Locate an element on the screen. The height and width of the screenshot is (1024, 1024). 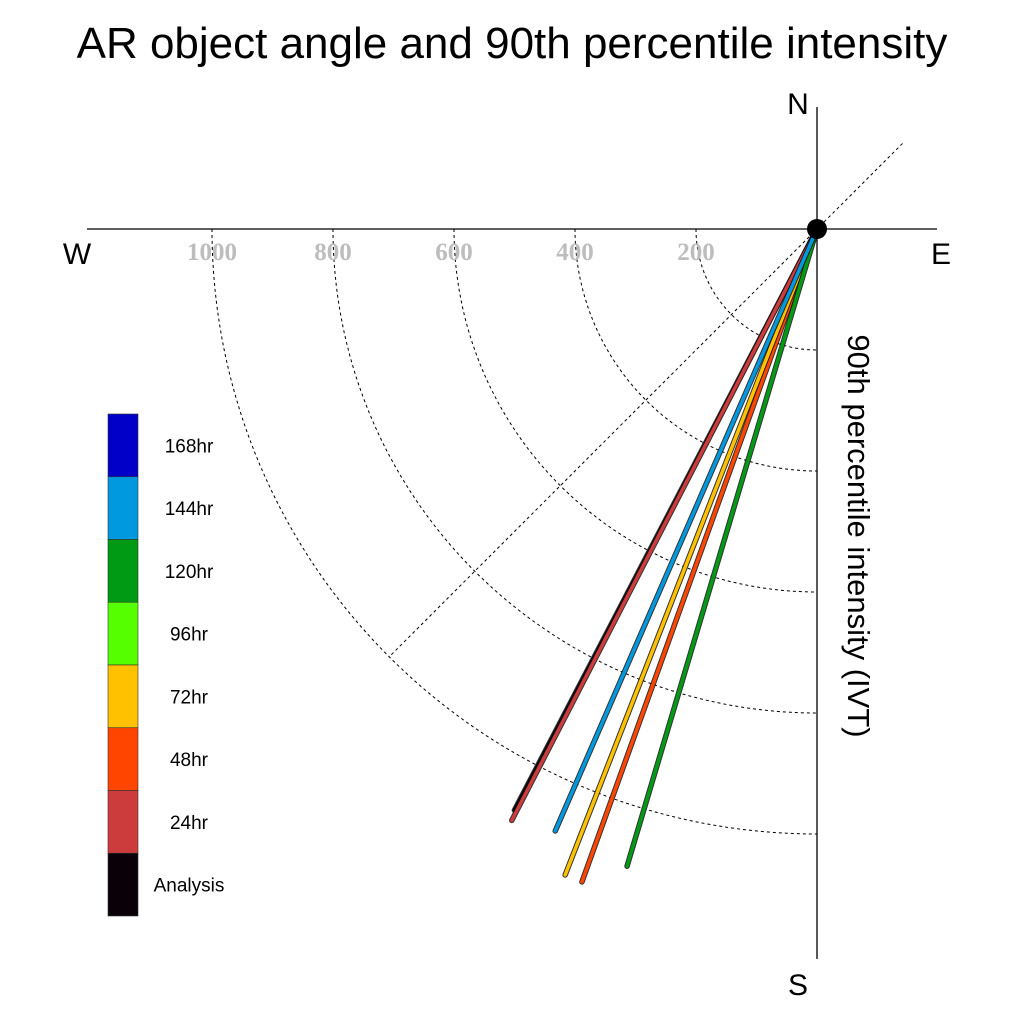
legend-label: 48hr is located at coordinates (189, 760).